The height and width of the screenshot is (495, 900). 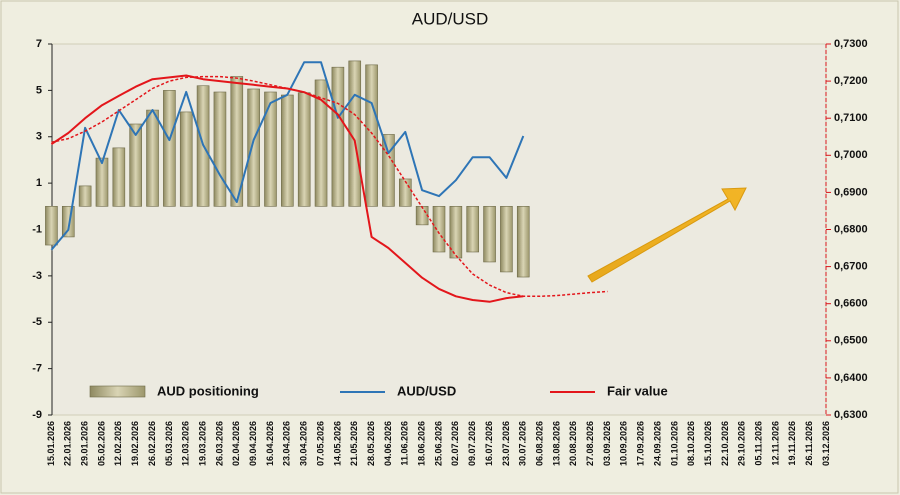 What do you see at coordinates (851, 415) in the screenshot?
I see `y2-tick-label: 0,6300` at bounding box center [851, 415].